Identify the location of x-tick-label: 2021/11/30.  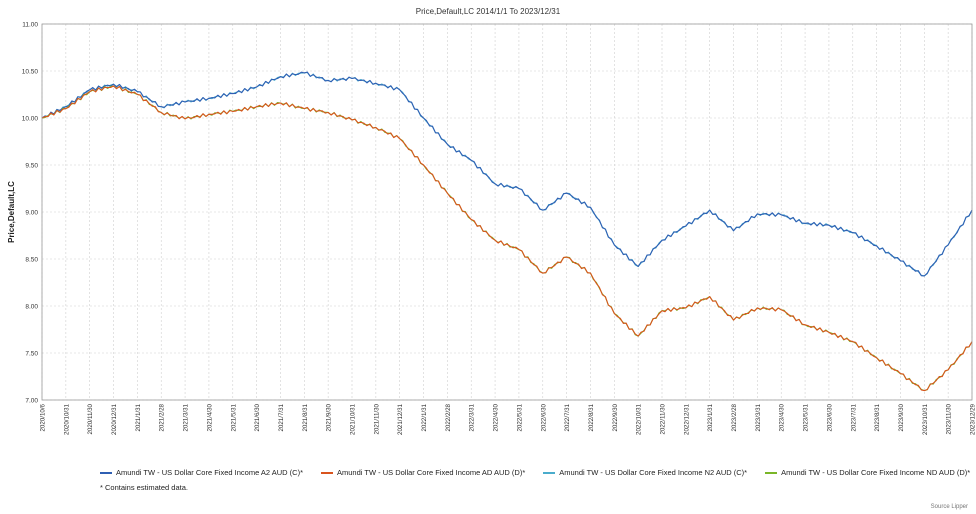
(376, 418).